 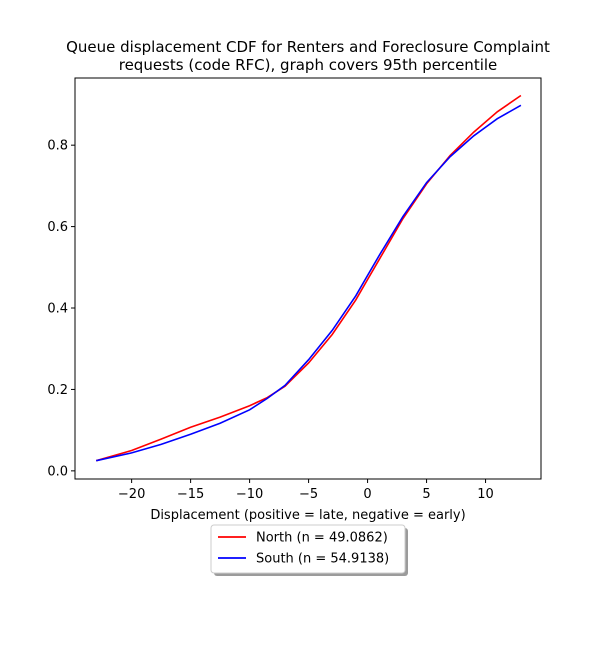 What do you see at coordinates (249, 494) in the screenshot?
I see `x-tick-label: −10` at bounding box center [249, 494].